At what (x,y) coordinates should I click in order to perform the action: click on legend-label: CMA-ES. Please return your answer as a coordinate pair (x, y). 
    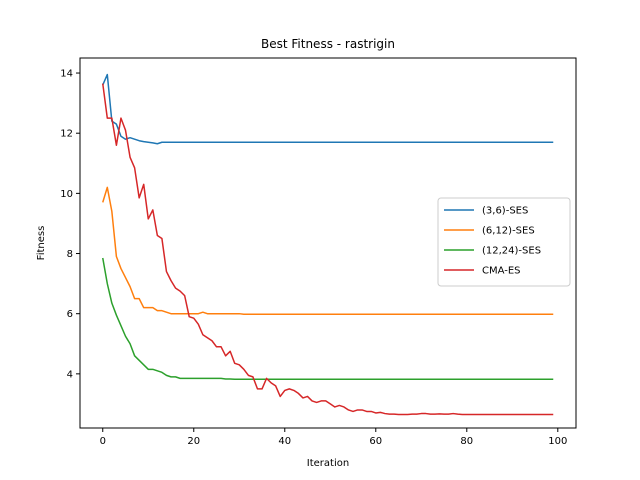
    Looking at the image, I should click on (501, 271).